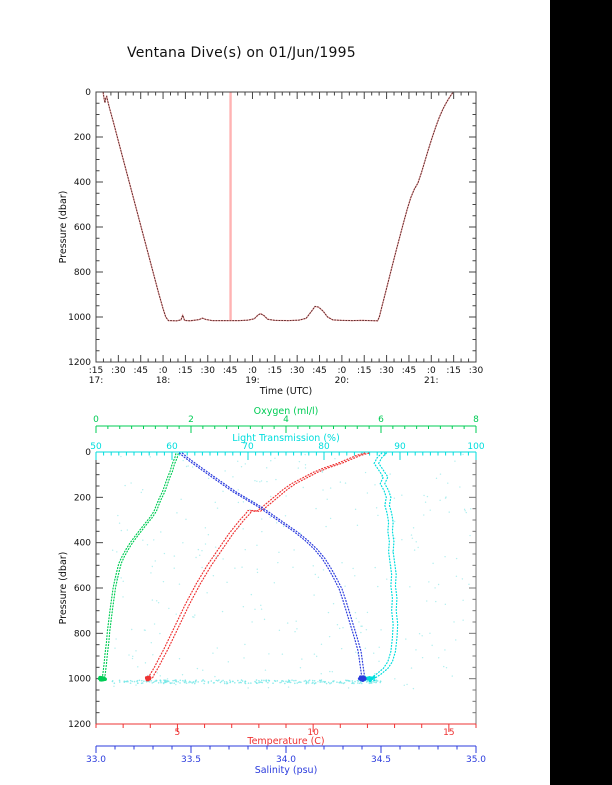 The height and width of the screenshot is (785, 612). Describe the element at coordinates (172, 447) in the screenshot. I see `light-tick-label: 60` at that location.